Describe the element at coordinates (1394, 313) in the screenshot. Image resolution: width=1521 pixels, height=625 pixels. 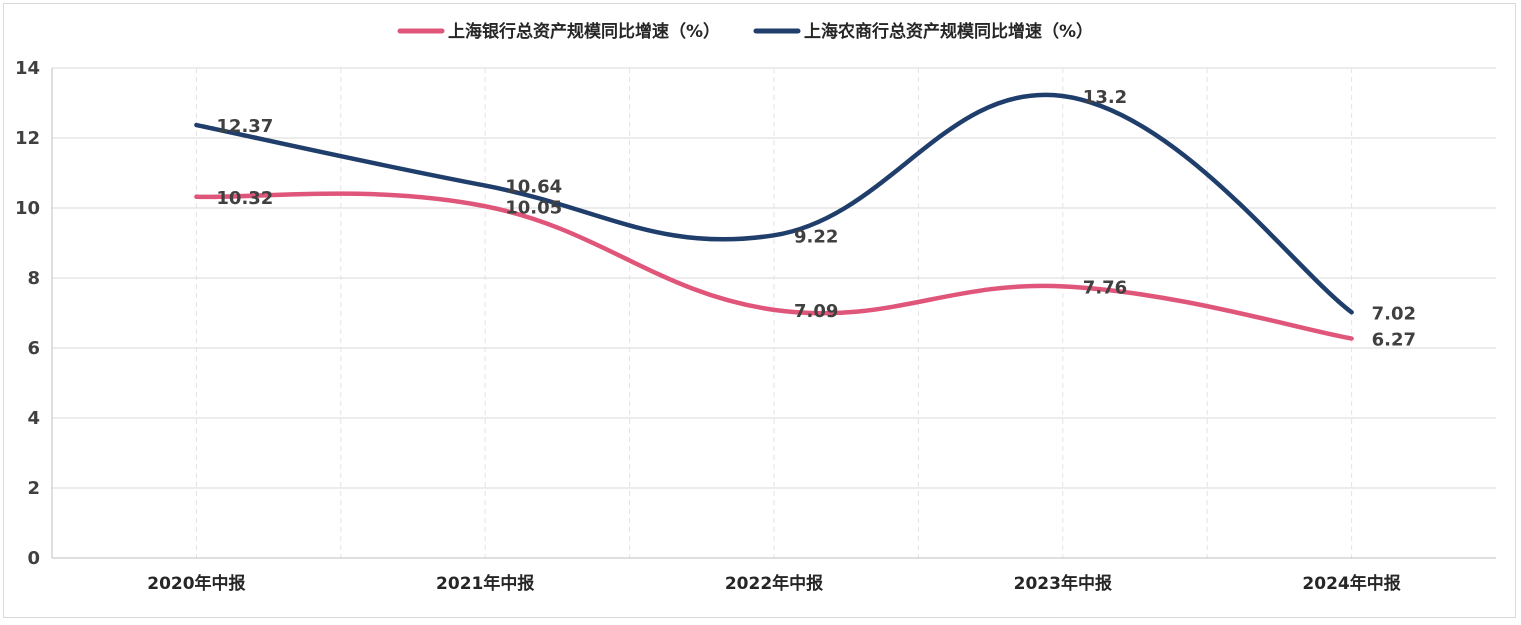
I see `data-label: 7.02` at that location.